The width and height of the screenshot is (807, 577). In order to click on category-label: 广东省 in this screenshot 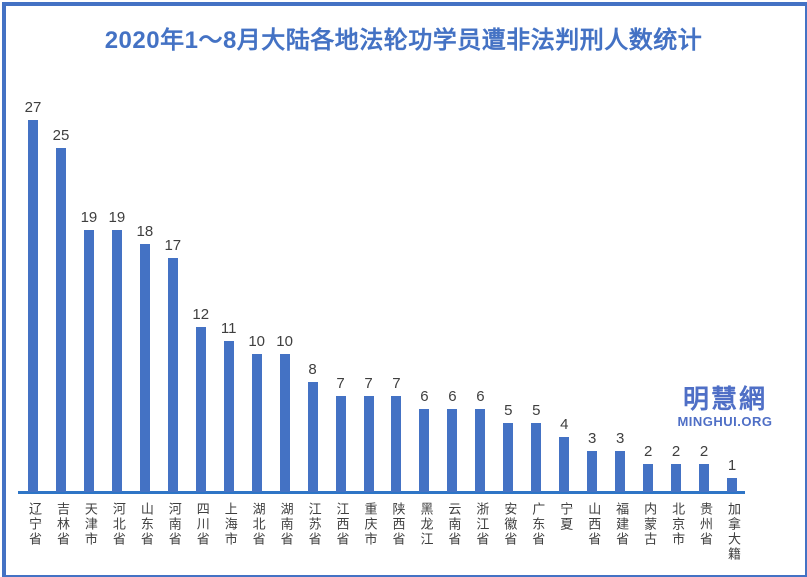, I will do `click(538, 524)`.